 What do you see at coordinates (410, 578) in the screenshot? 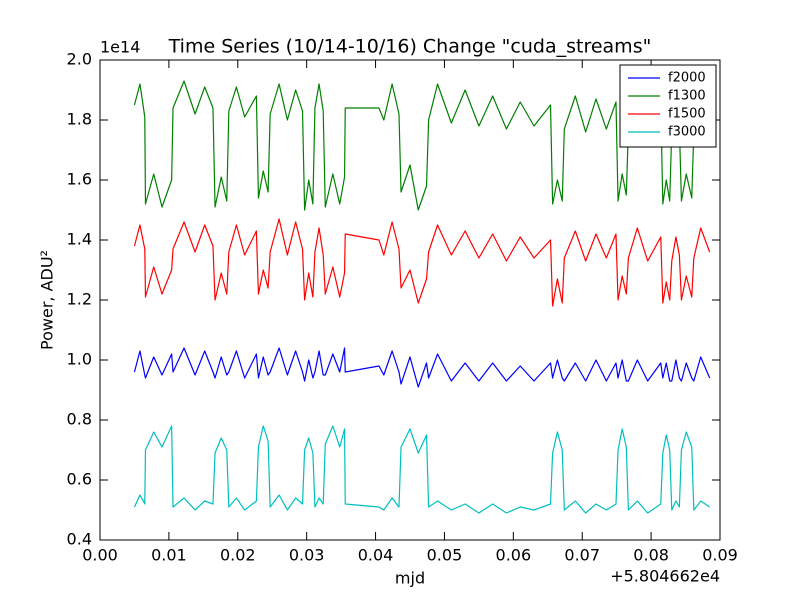
I see `x-axis-label: mjd` at bounding box center [410, 578].